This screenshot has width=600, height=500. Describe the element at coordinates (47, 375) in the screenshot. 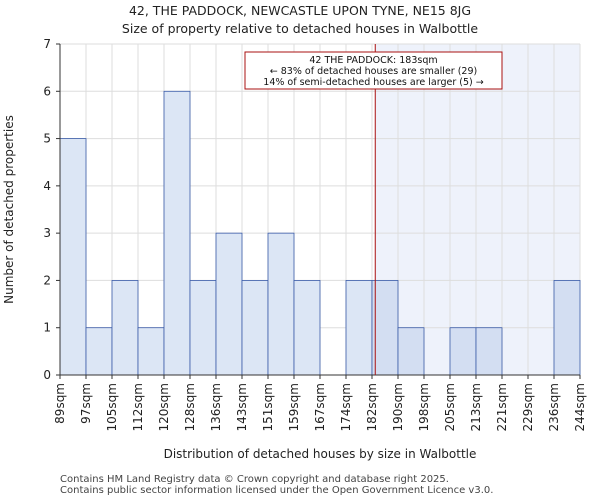

I see `y-tick-label: 0` at that location.